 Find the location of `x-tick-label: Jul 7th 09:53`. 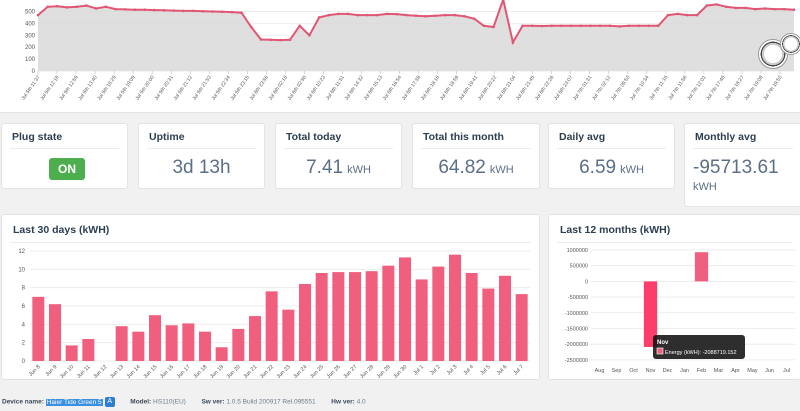

x-tick-label: Jul 7th 09:53 is located at coordinates (620, 88).